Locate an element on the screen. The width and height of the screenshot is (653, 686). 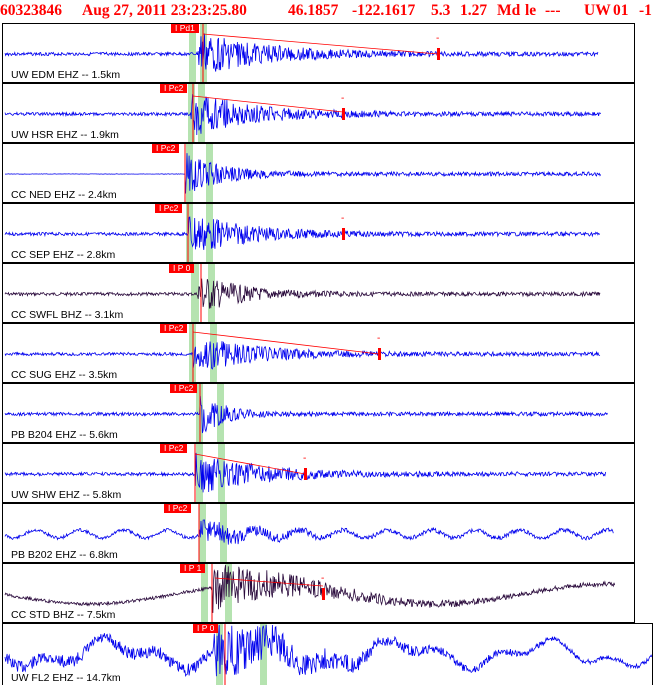
station-label: CC SUG EHZ -- 3.5km is located at coordinates (64, 375).